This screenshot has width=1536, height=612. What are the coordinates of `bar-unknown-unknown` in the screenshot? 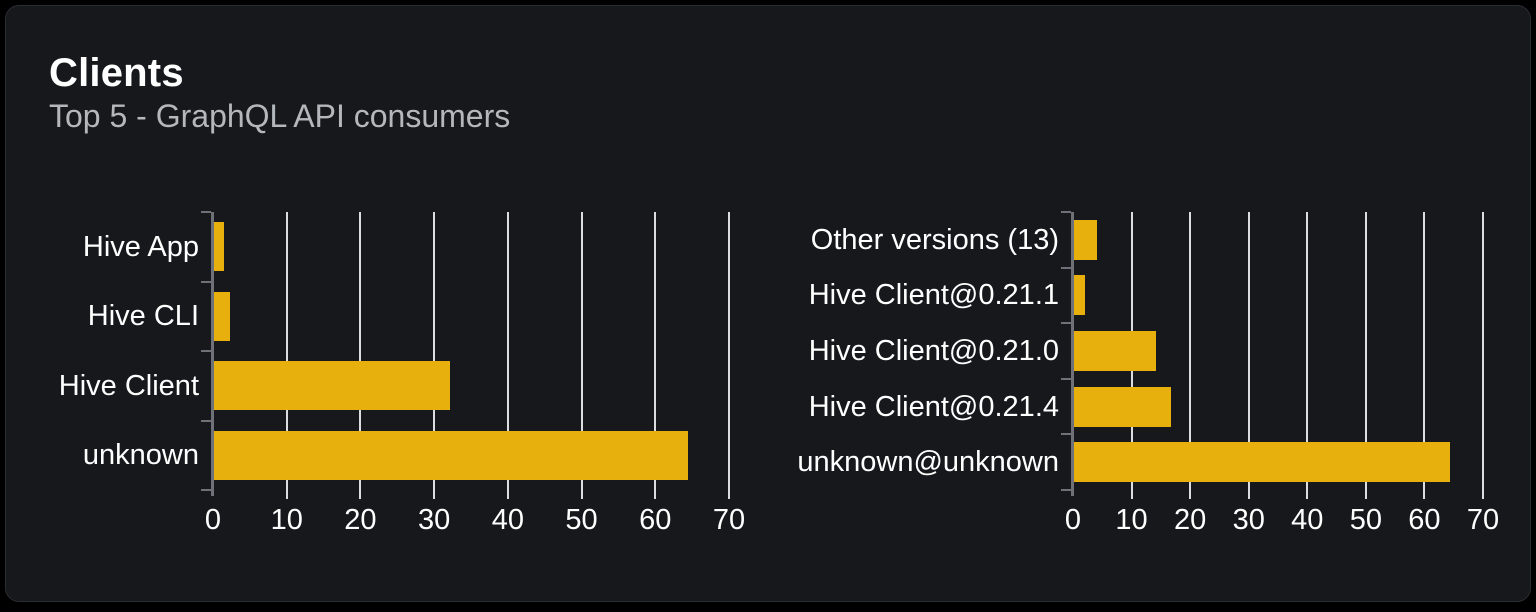 It's located at (1261, 462).